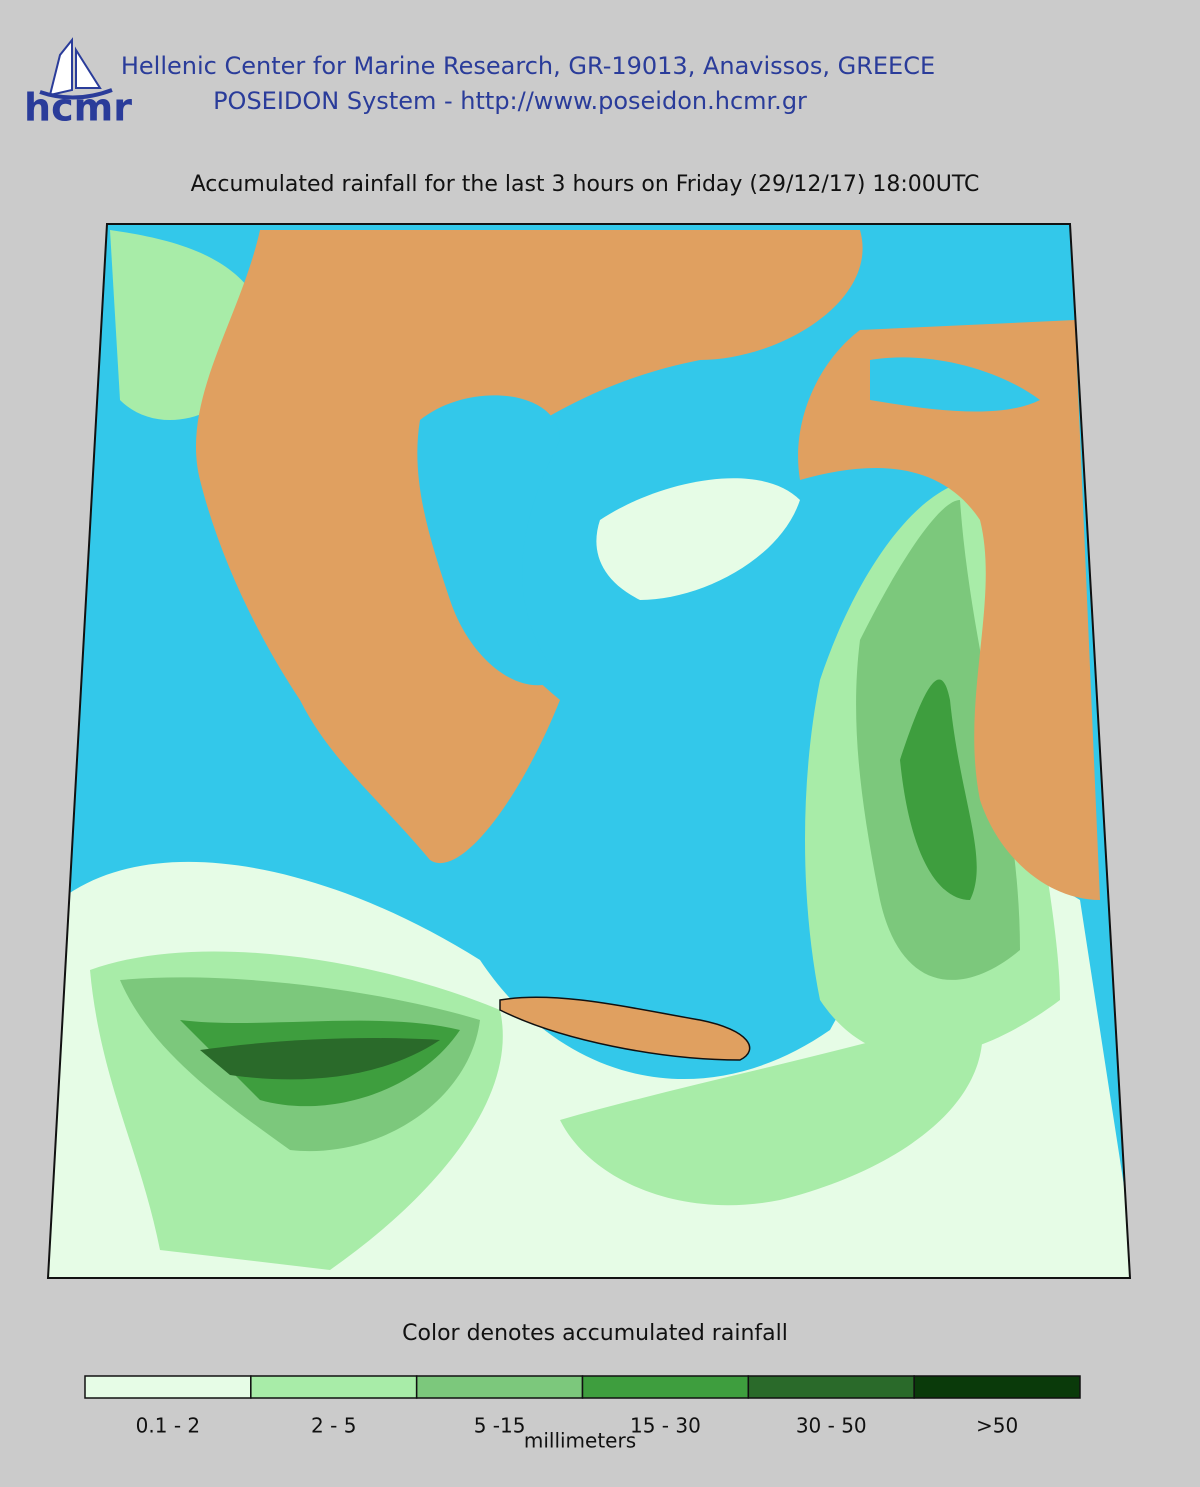 Image resolution: width=1200 pixels, height=1487 pixels. I want to click on logo-hull, so click(76, 94).